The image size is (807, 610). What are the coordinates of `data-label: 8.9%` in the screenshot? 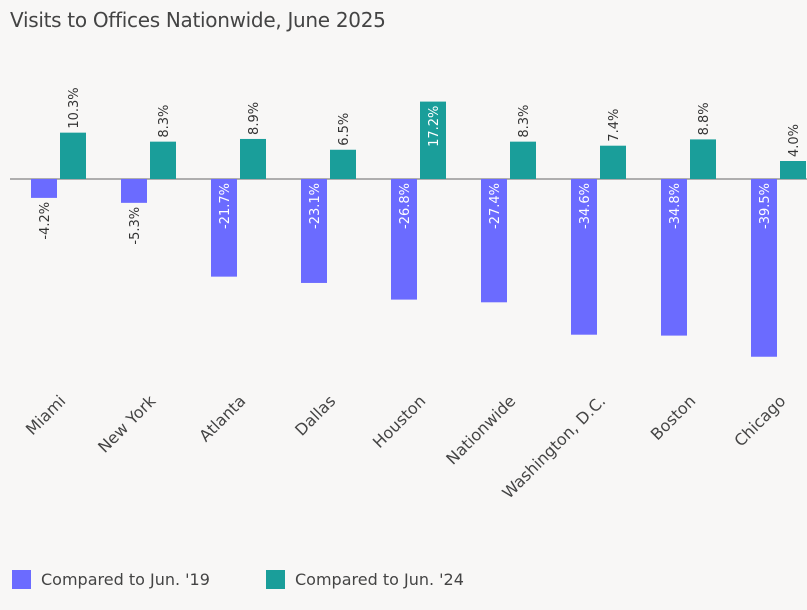 It's located at (254, 118).